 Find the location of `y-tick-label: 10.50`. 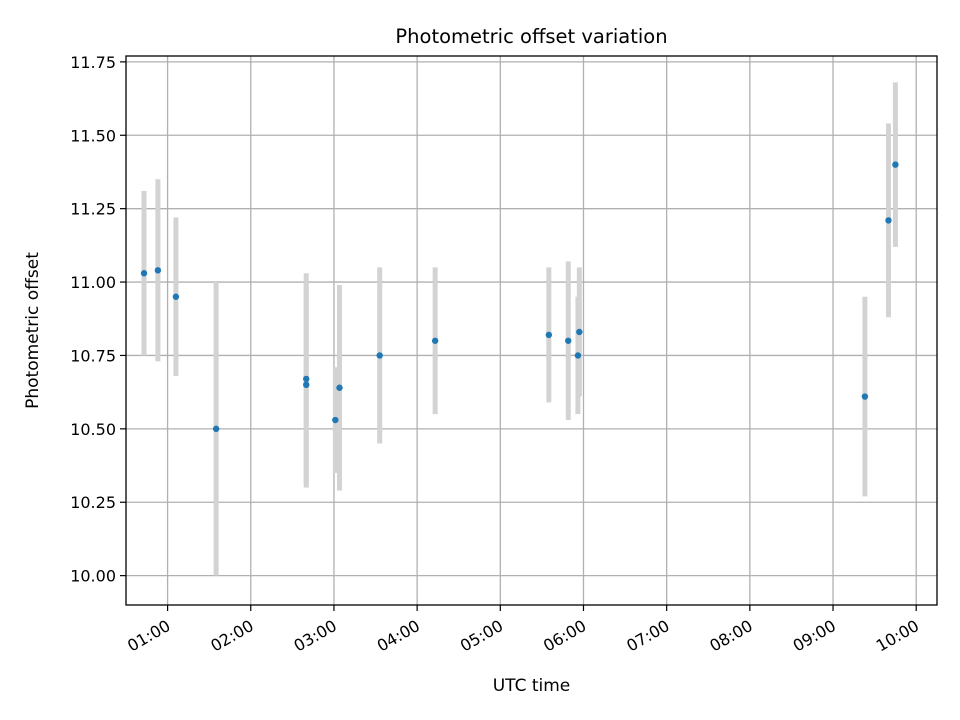

y-tick-label: 10.50 is located at coordinates (93, 429).